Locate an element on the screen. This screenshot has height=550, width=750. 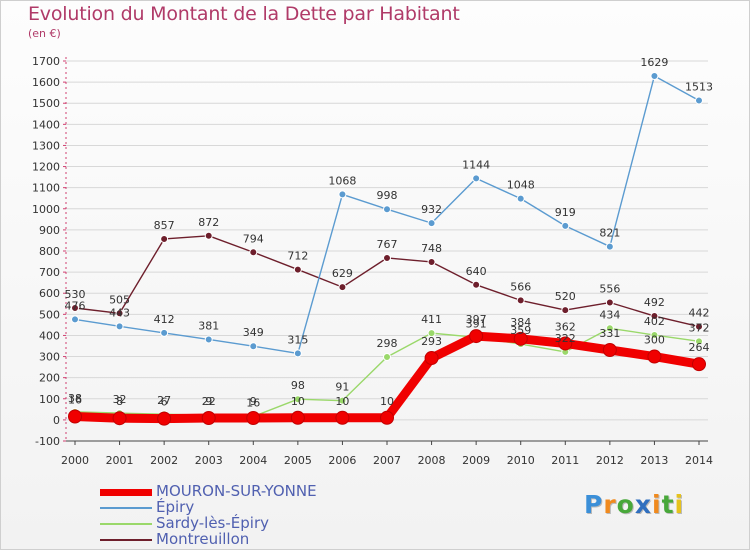
y-tick-label: 1300 is located at coordinates (46, 145).